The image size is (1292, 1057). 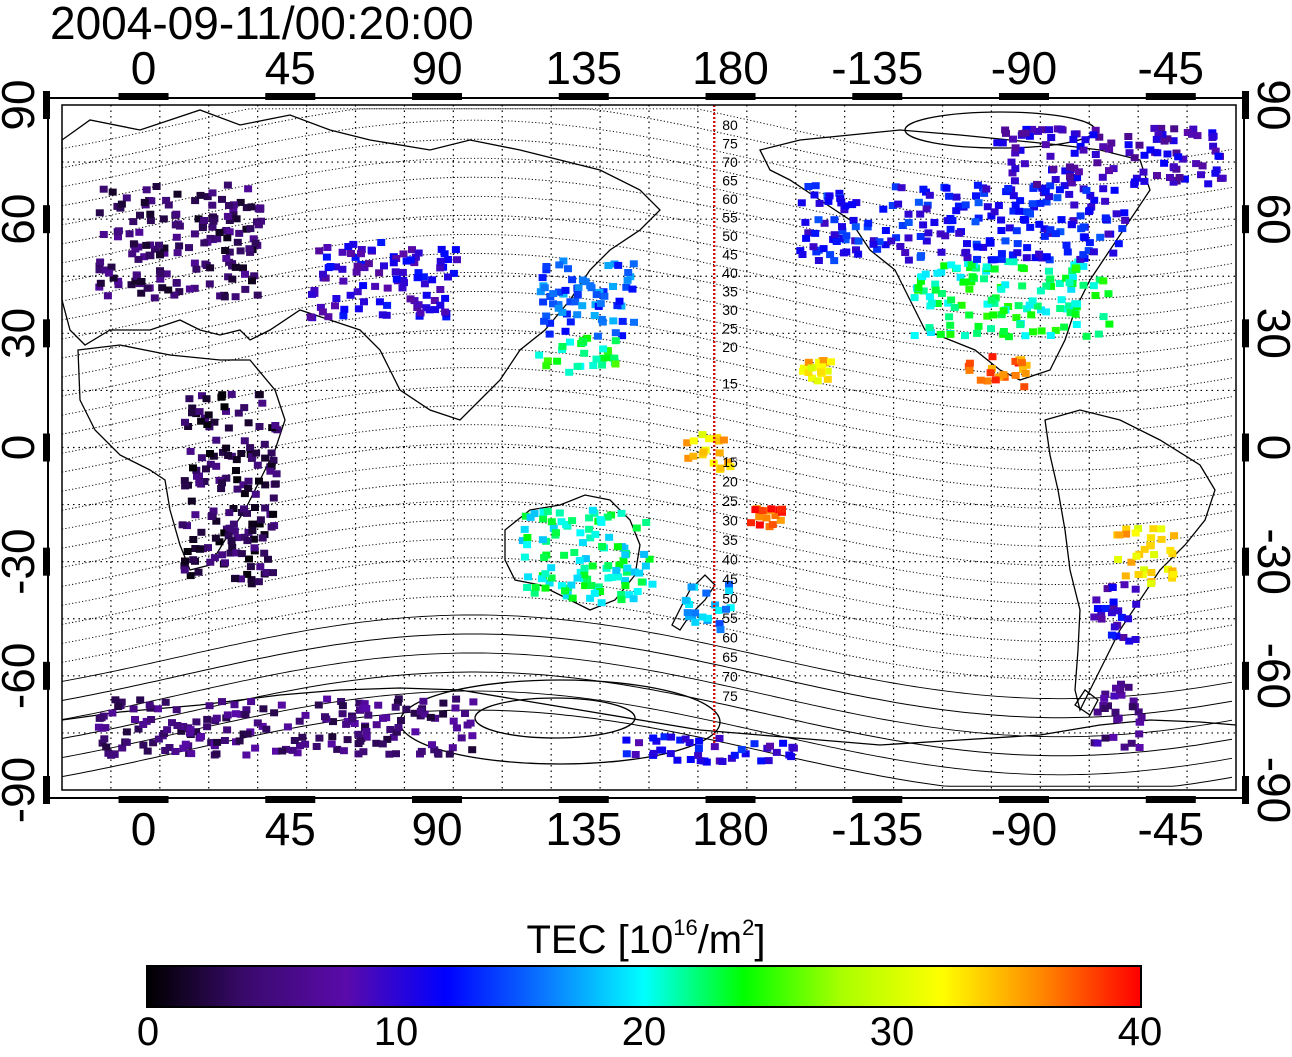 What do you see at coordinates (262, 24) in the screenshot?
I see `map-timestamp-title: 2004-09-11/00:20:00` at bounding box center [262, 24].